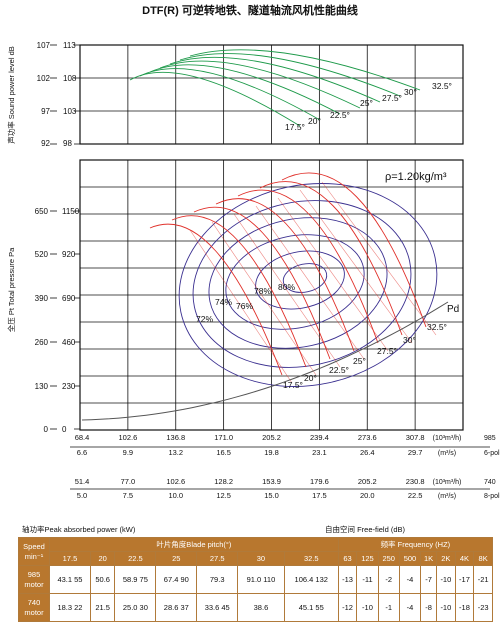  Describe the element at coordinates (410, 558) in the screenshot. I see `frequency-header-cell: 500` at that location.